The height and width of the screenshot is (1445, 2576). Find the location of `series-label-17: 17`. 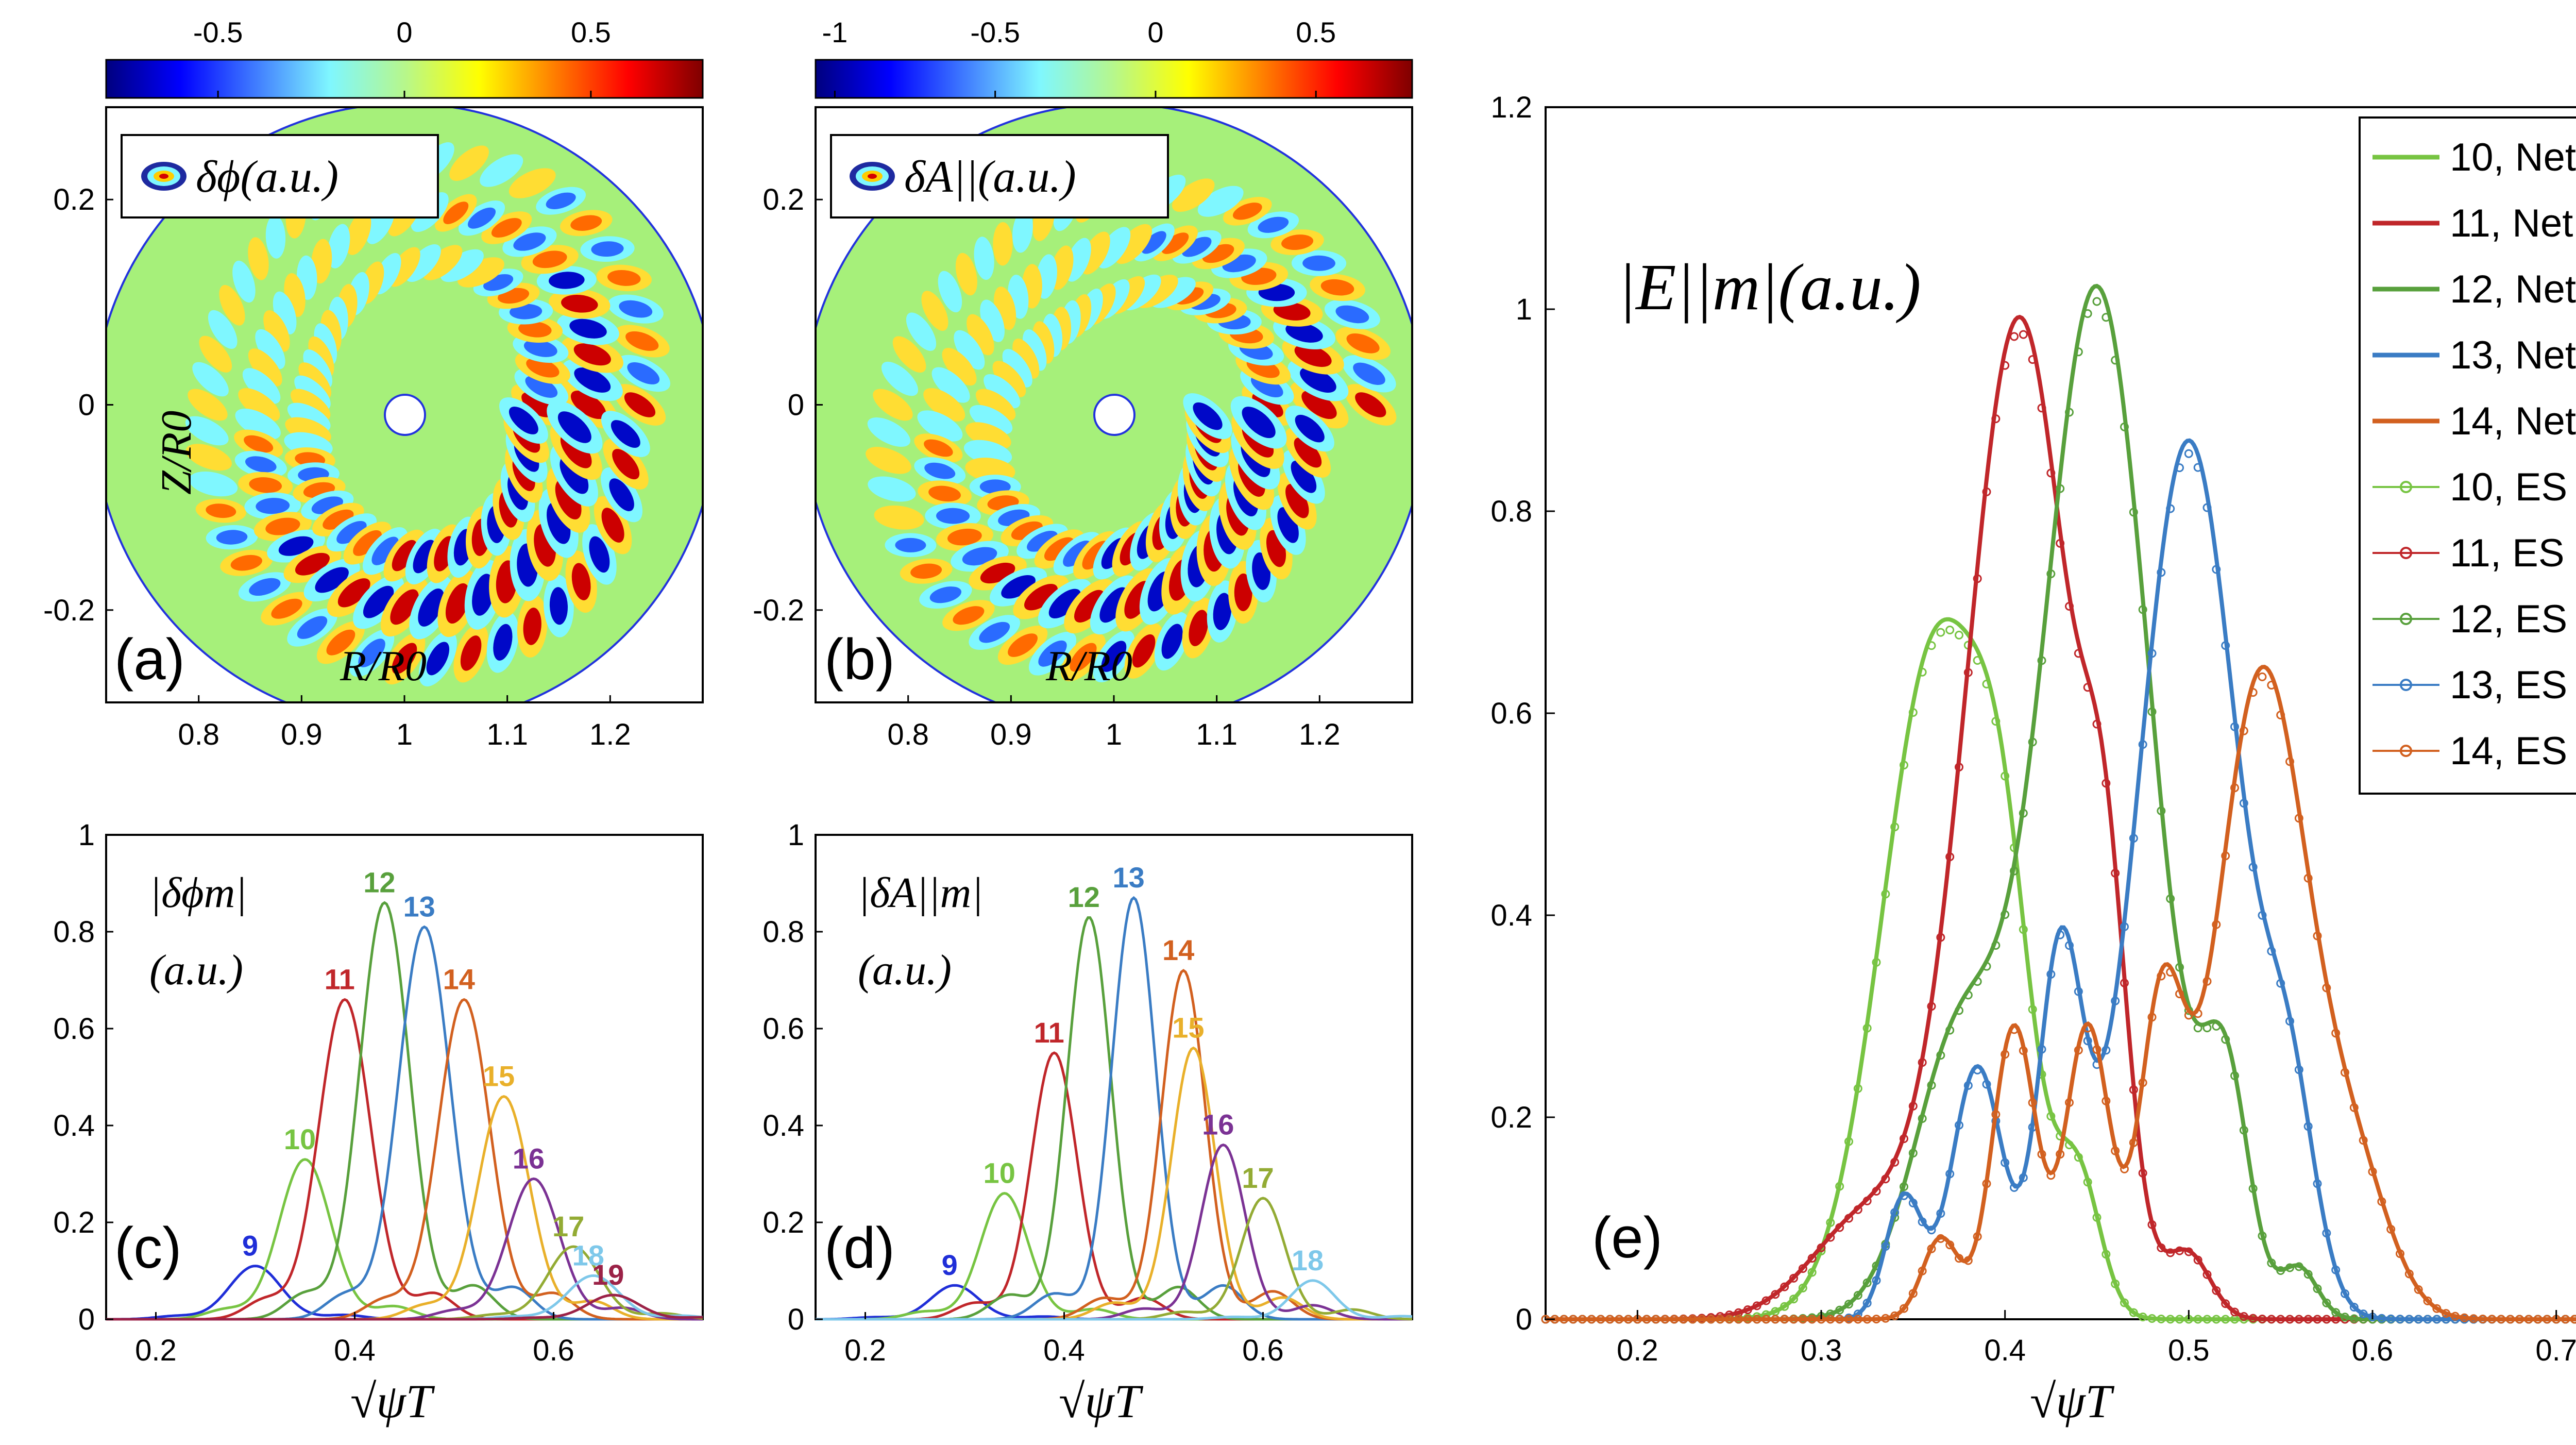

series-label-17: 17 is located at coordinates (568, 1226).